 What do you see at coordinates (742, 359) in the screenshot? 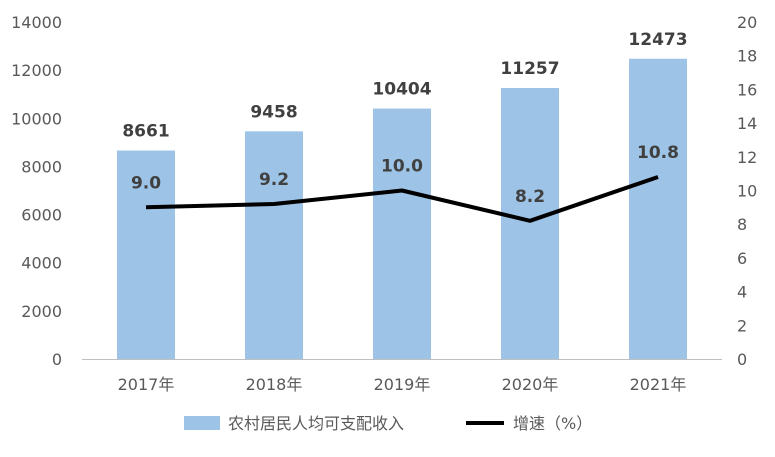
I see `right-tick-label: 0` at bounding box center [742, 359].